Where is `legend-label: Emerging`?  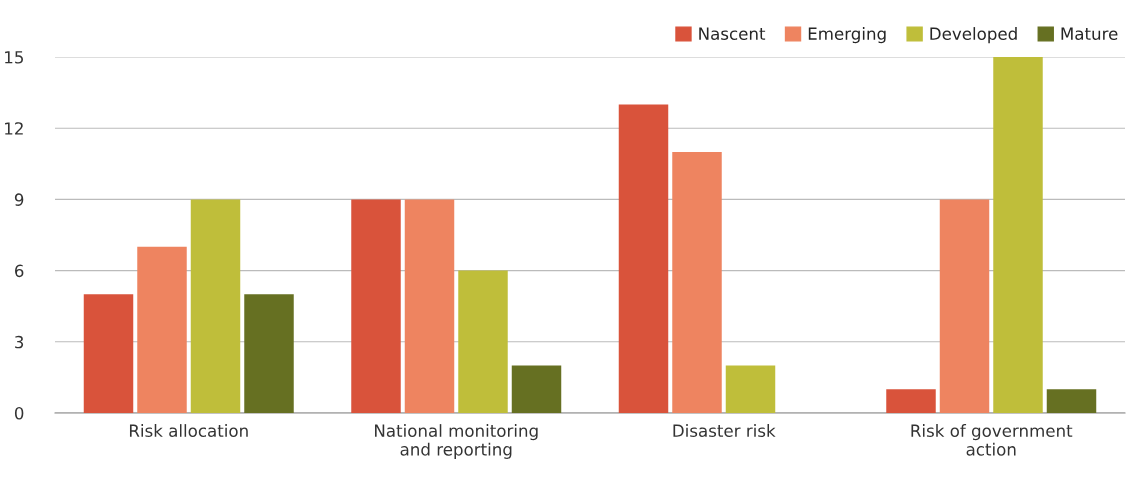 legend-label: Emerging is located at coordinates (847, 35).